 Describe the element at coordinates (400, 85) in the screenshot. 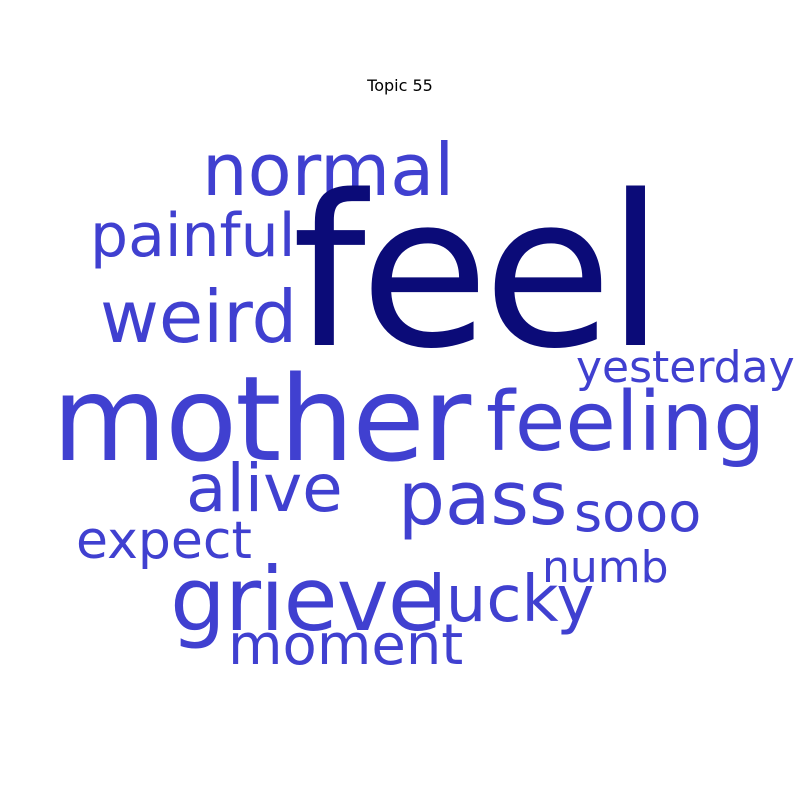

I see `chart-title: Topic 55` at that location.